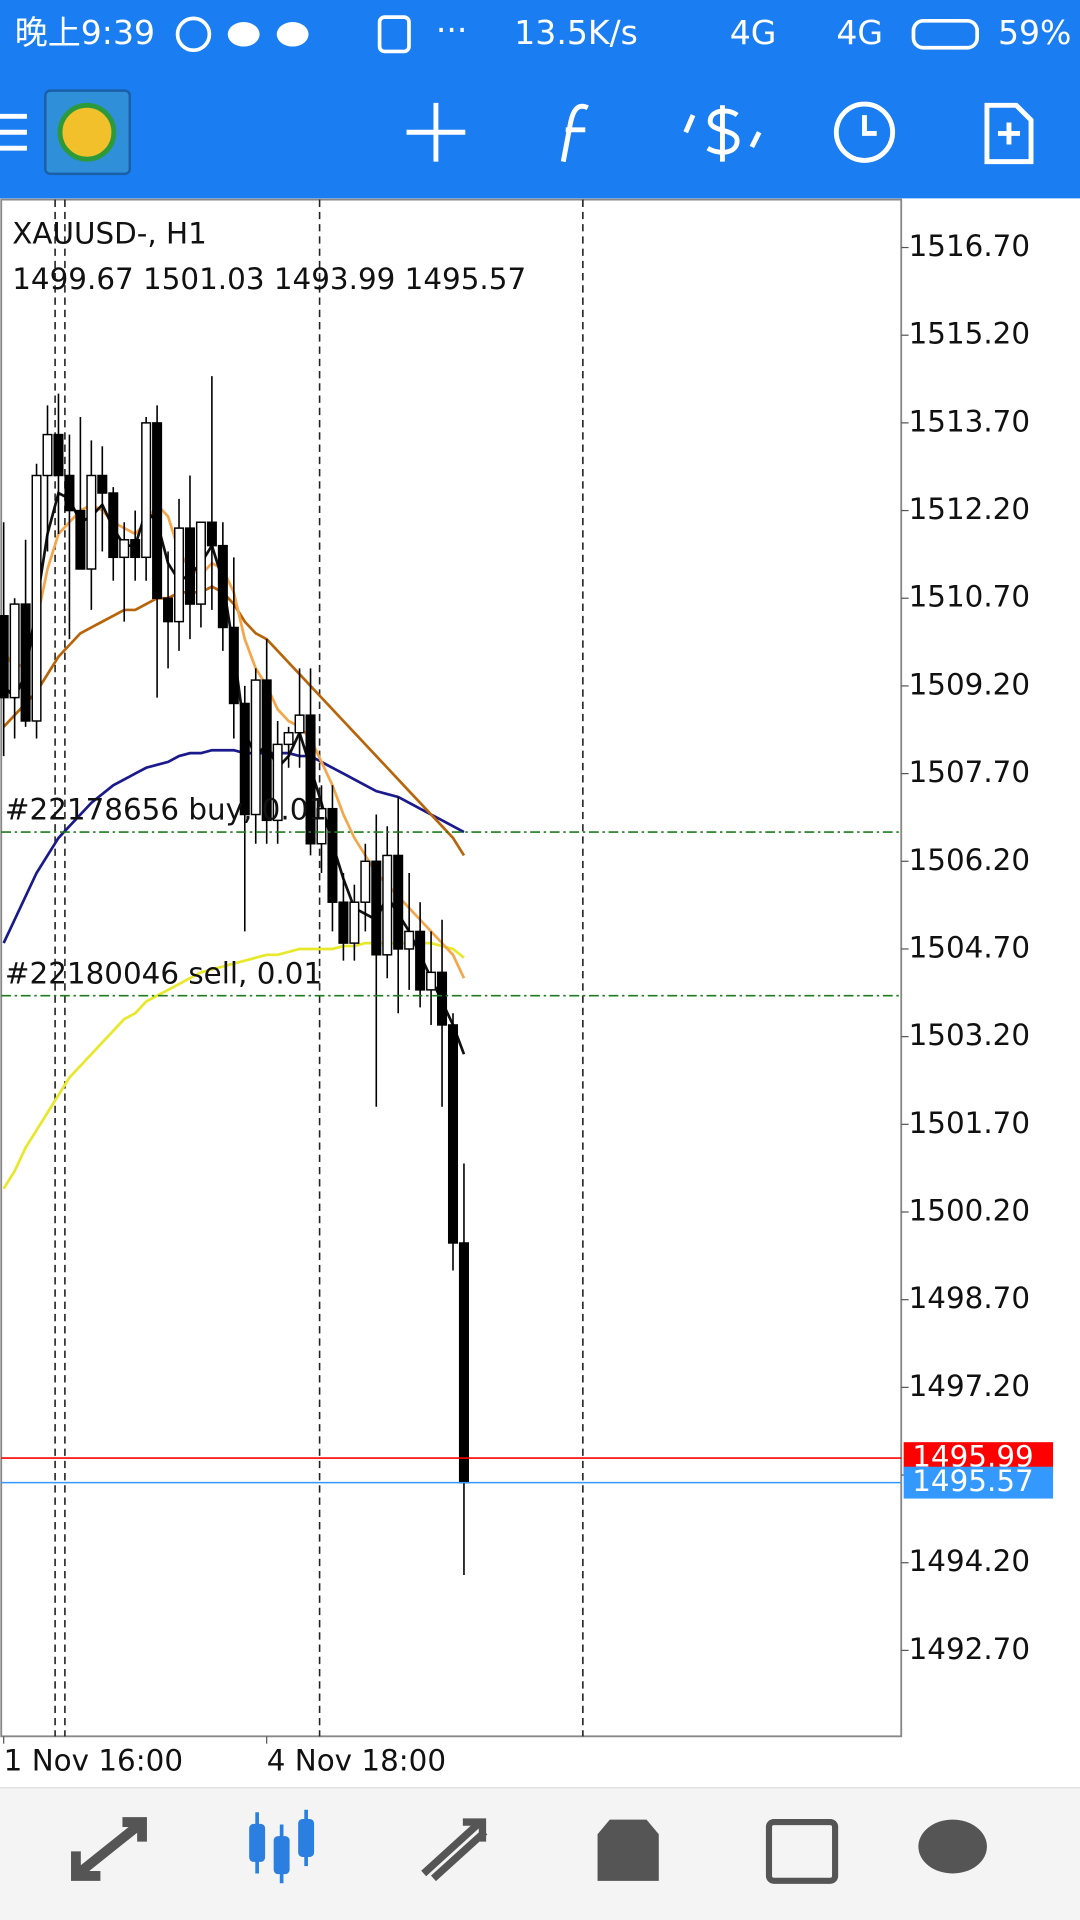 The image size is (1080, 1920). What do you see at coordinates (356, 1761) in the screenshot?
I see `x-tick-label: 4 Nov 18:00` at bounding box center [356, 1761].